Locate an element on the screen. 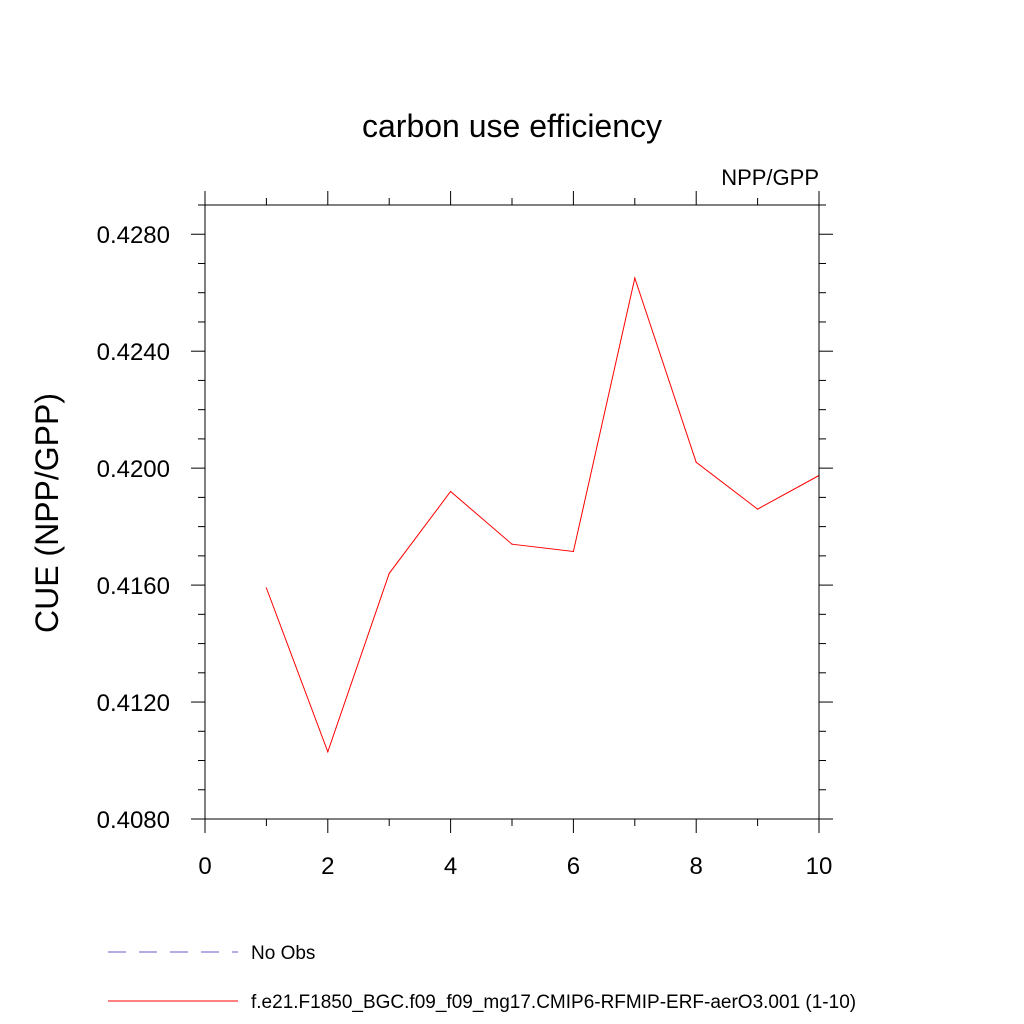 This screenshot has height=1024, width=1024. y-axis-title: CUE (NPP/GPP) is located at coordinates (47, 513).